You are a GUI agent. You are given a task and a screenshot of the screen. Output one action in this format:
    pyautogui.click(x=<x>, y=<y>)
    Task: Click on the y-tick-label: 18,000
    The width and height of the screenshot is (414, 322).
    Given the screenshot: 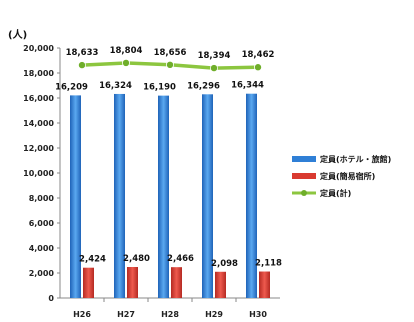 What is the action you would take?
    pyautogui.click(x=38, y=73)
    